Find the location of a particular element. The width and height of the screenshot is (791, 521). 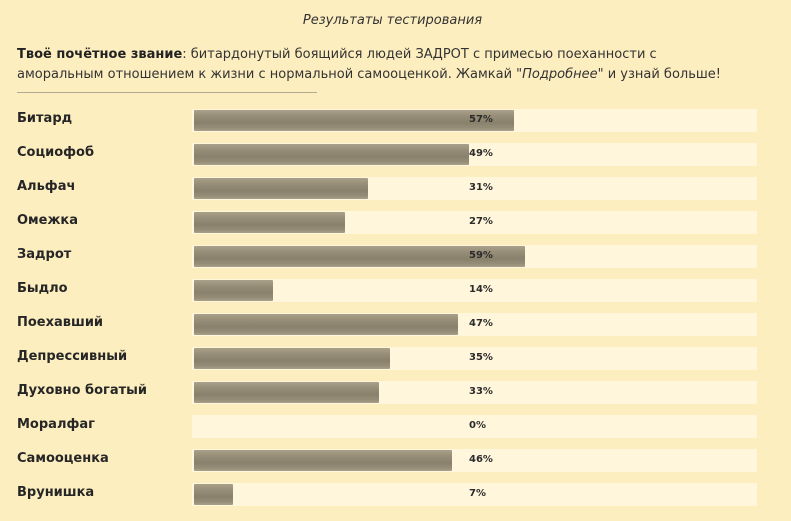

result-bar-track: 31% is located at coordinates (474, 188).